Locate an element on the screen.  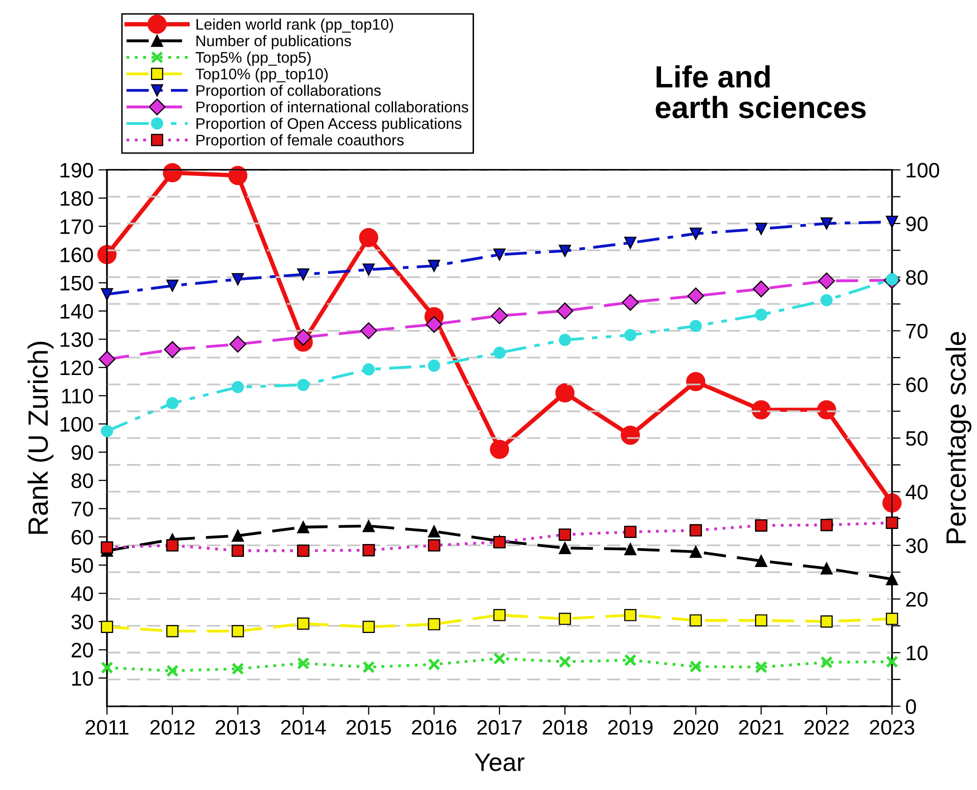
y-tick-label: 90 is located at coordinates (82, 452).